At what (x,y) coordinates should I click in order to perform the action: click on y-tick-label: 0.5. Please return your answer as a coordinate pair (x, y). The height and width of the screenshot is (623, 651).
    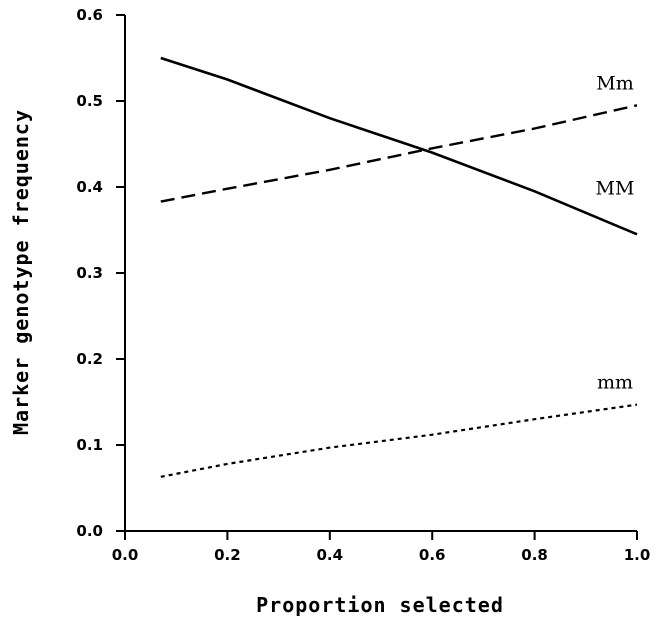
    Looking at the image, I should click on (89, 101).